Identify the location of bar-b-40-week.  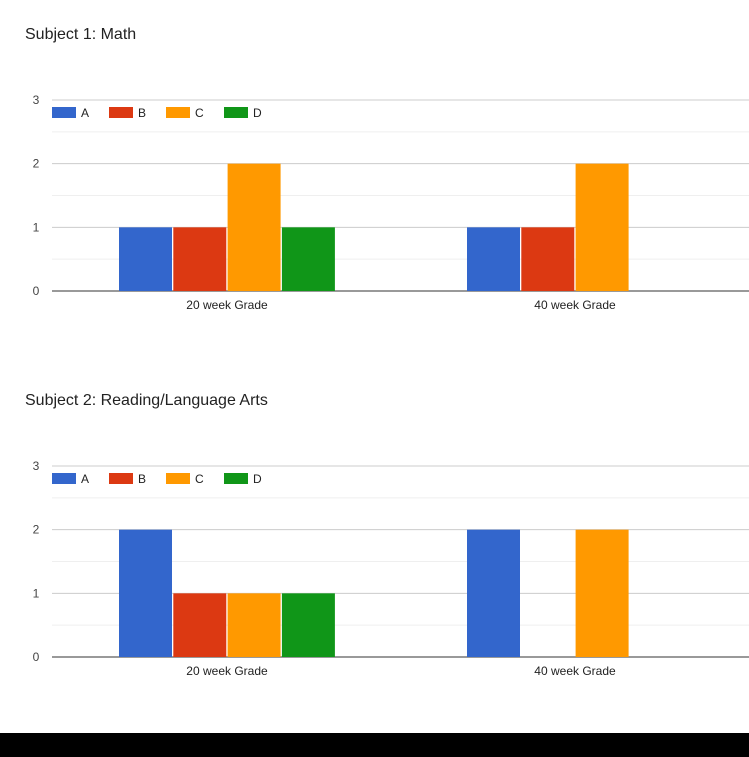
(548, 259).